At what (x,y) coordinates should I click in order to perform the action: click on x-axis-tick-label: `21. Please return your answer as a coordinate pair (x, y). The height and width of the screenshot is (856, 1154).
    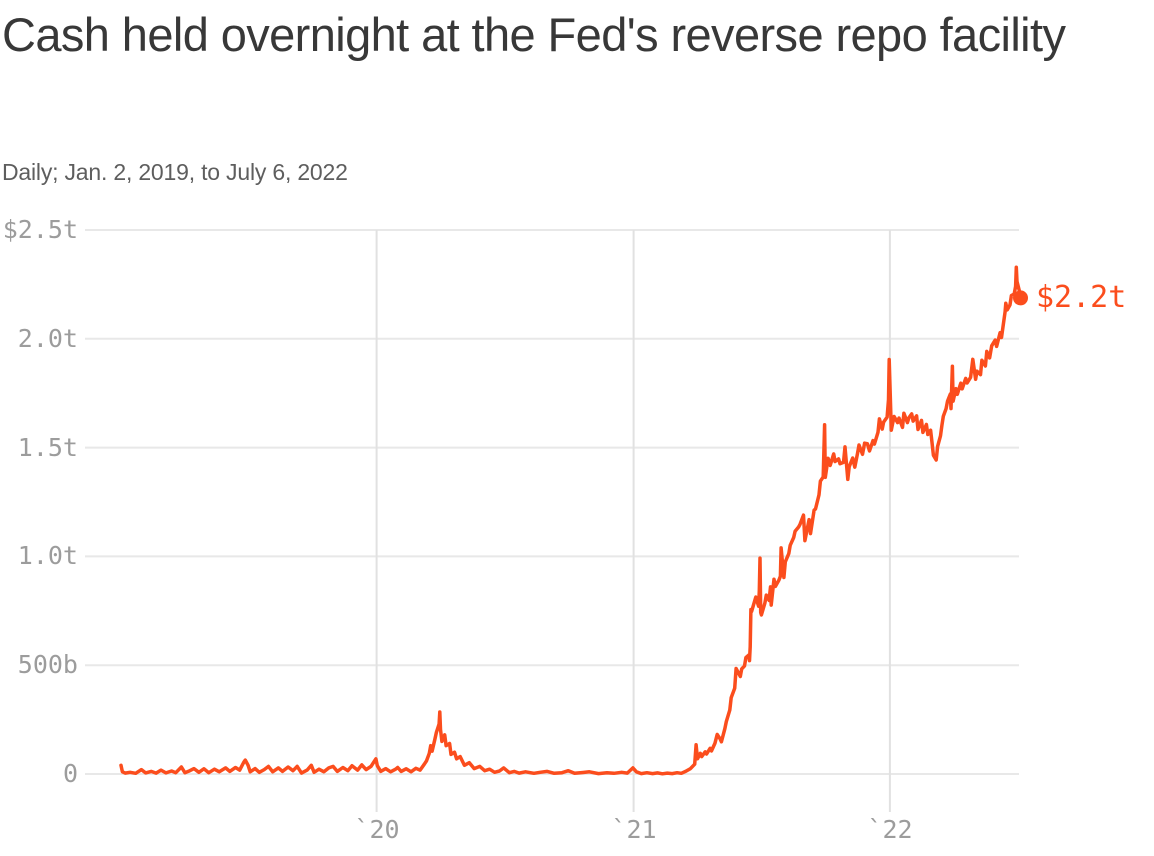
    Looking at the image, I should click on (634, 829).